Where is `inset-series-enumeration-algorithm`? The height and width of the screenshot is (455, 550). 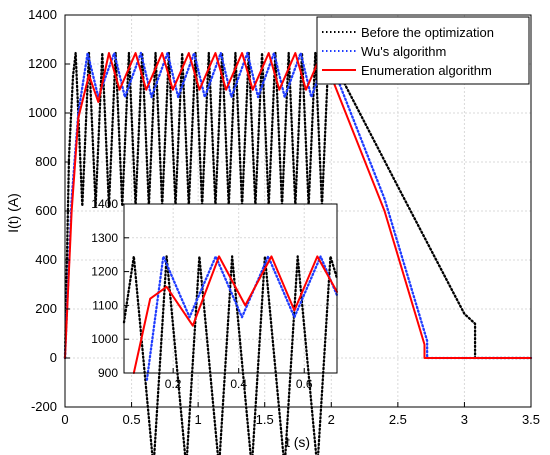 inset-series-enumeration-algorithm is located at coordinates (235, 314).